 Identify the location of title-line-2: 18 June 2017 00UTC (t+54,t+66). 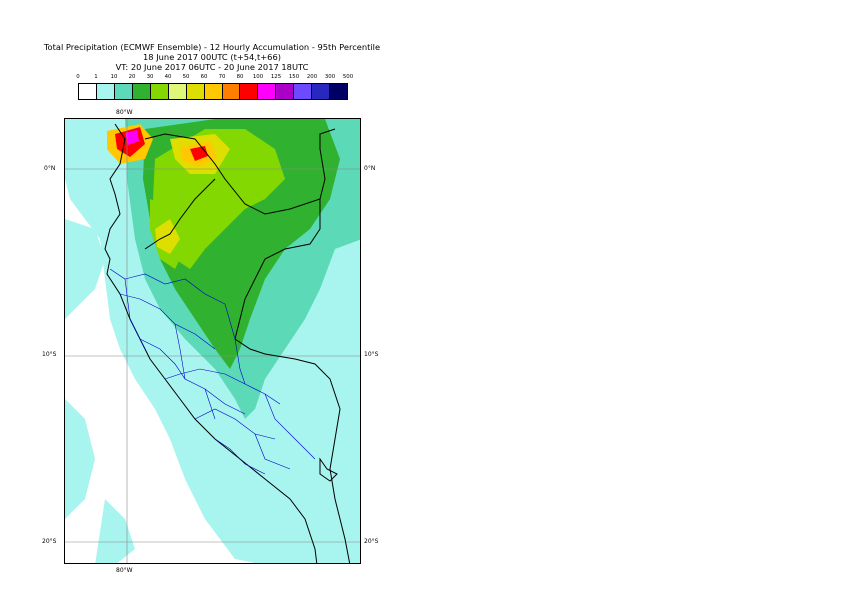
(212, 57).